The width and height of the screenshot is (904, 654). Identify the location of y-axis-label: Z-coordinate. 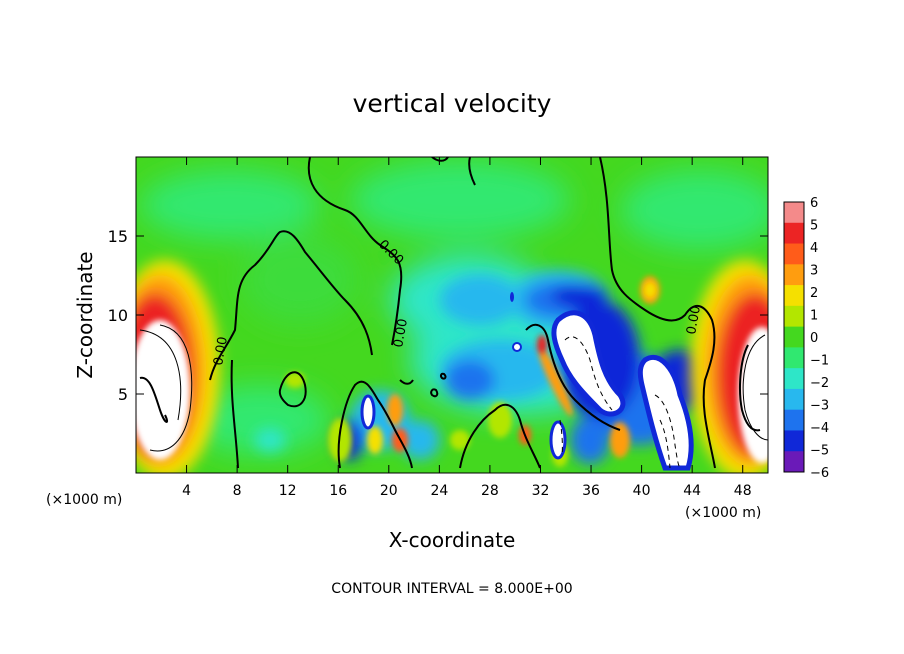
(85, 314).